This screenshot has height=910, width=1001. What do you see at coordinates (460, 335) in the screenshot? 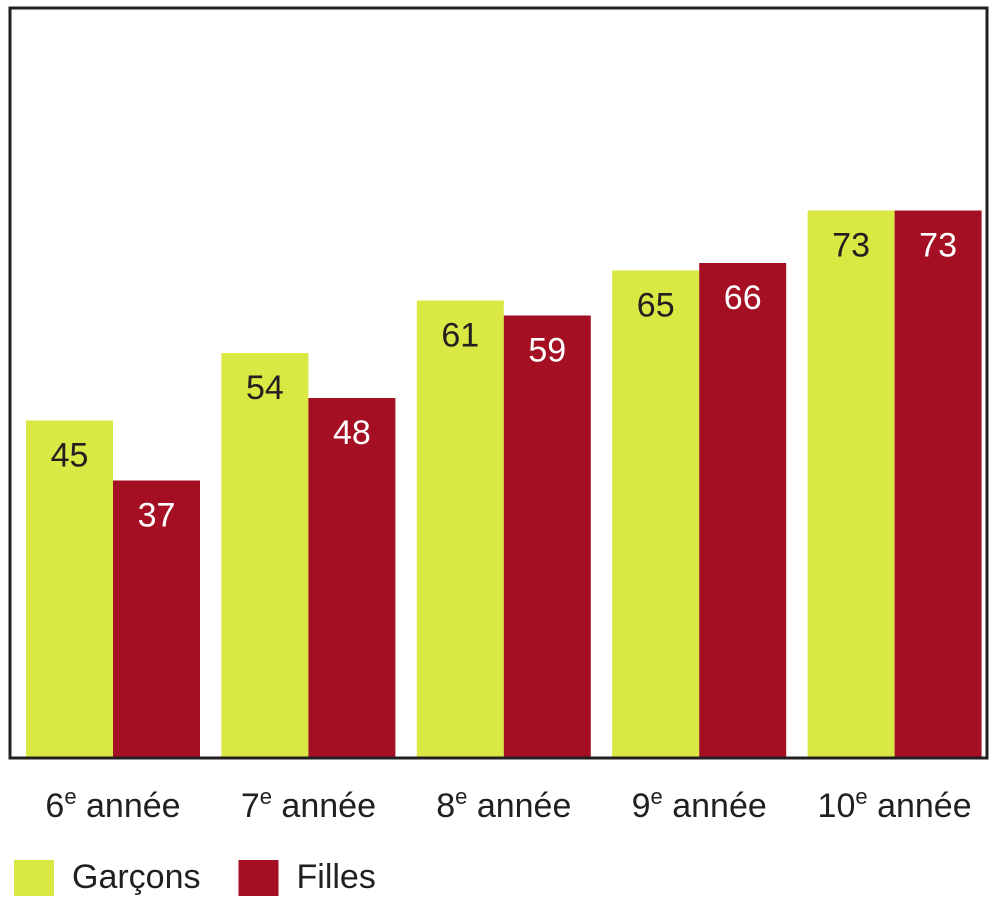
I see `value-label: 61` at bounding box center [460, 335].